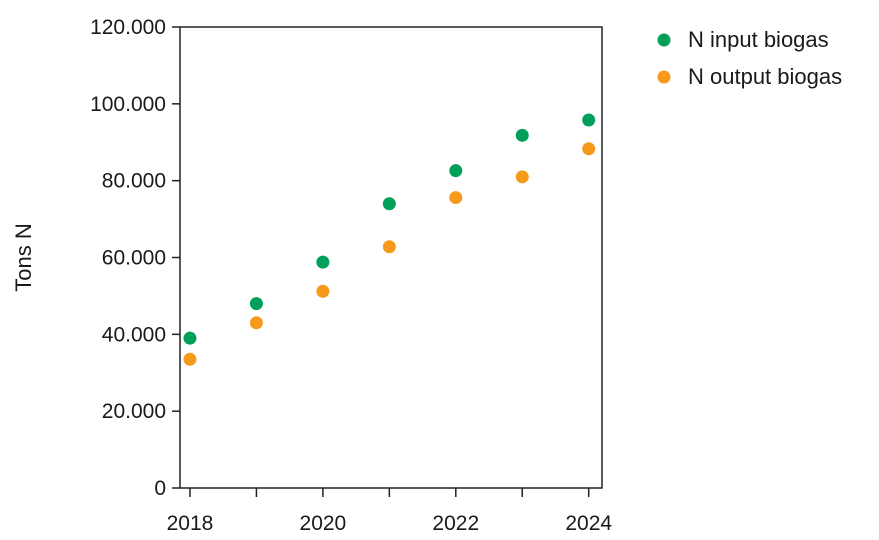 Image resolution: width=879 pixels, height=540 pixels. I want to click on y-axis-label: Tons N, so click(23, 257).